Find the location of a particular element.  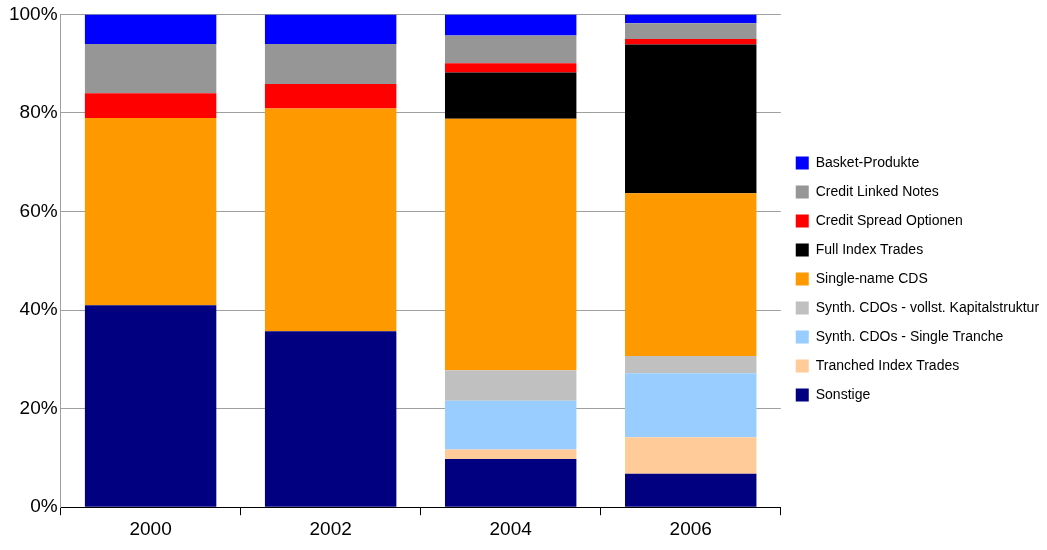

x-tick-label: 2002 is located at coordinates (330, 528).